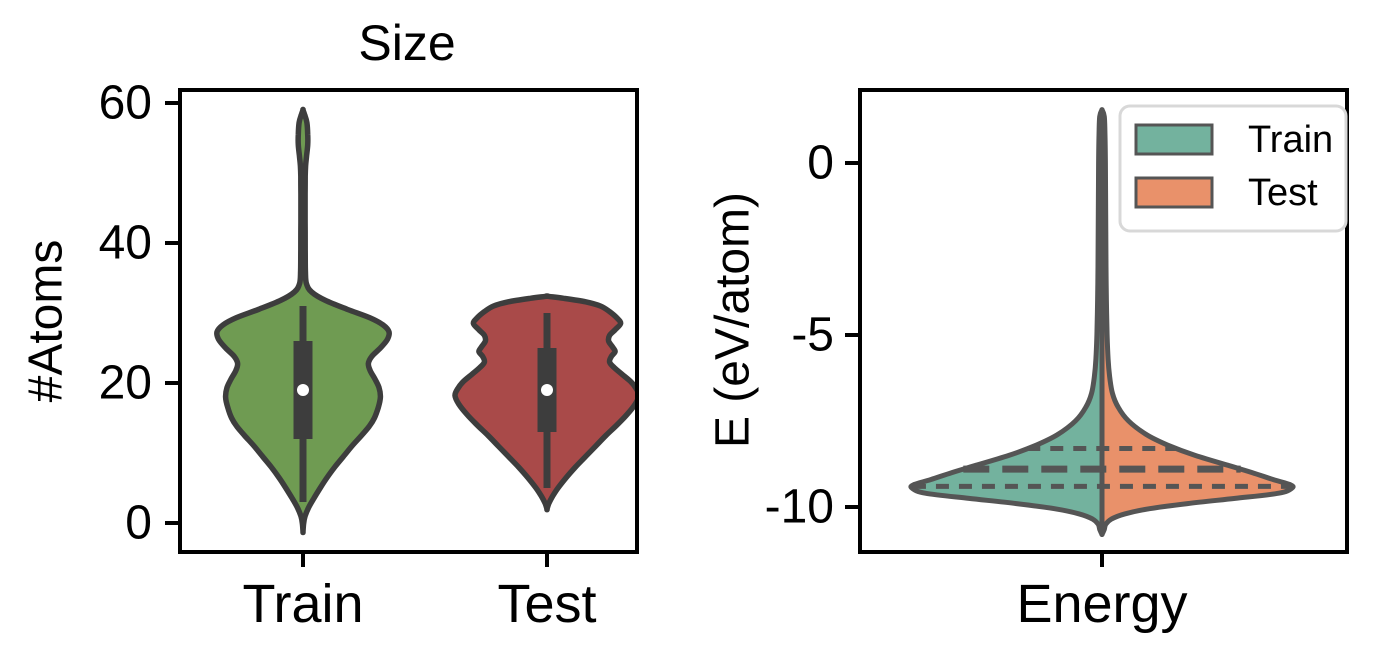 Image resolution: width=1374 pixels, height=662 pixels. I want to click on x-tick-label-test: Test, so click(546, 604).